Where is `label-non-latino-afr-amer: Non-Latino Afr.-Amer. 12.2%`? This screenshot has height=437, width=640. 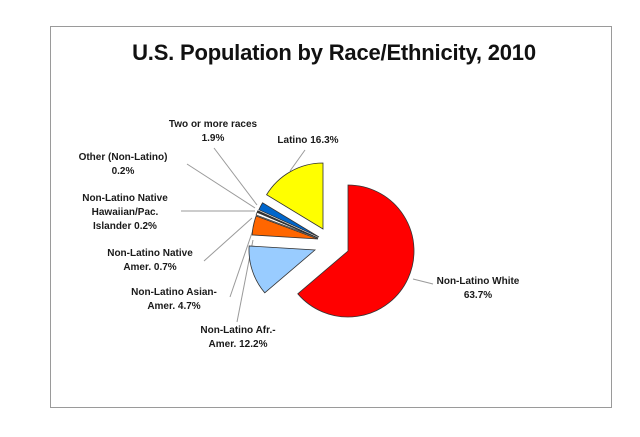
label-non-latino-afr-amer: Non-Latino Afr.-Amer. 12.2% is located at coordinates (237, 337).